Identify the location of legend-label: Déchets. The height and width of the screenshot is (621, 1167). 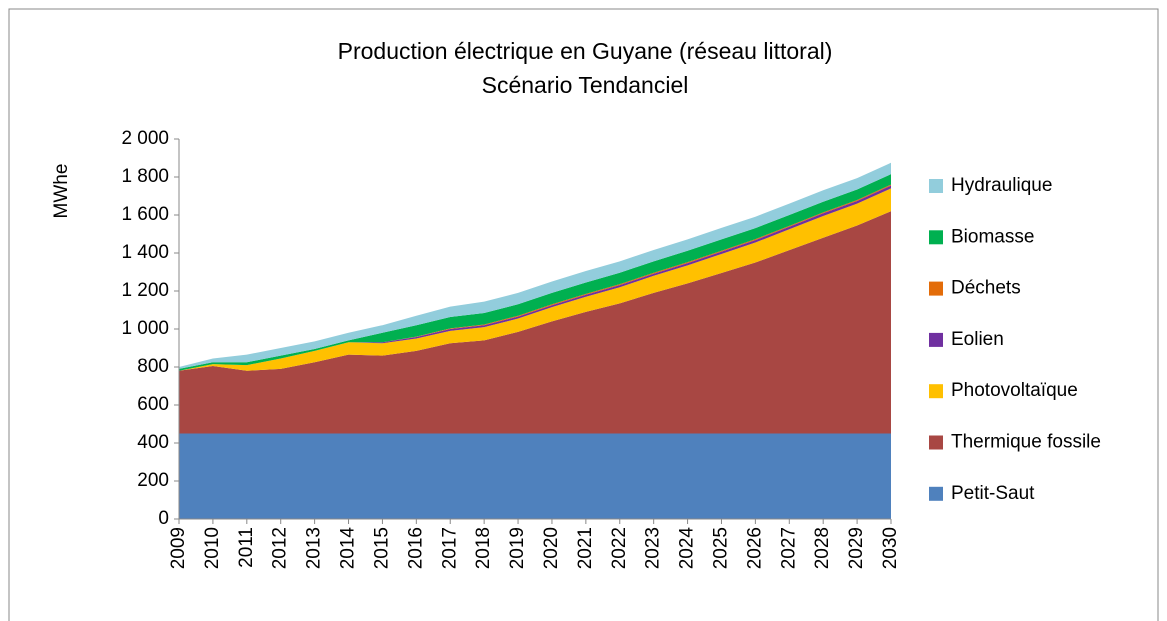
(986, 288).